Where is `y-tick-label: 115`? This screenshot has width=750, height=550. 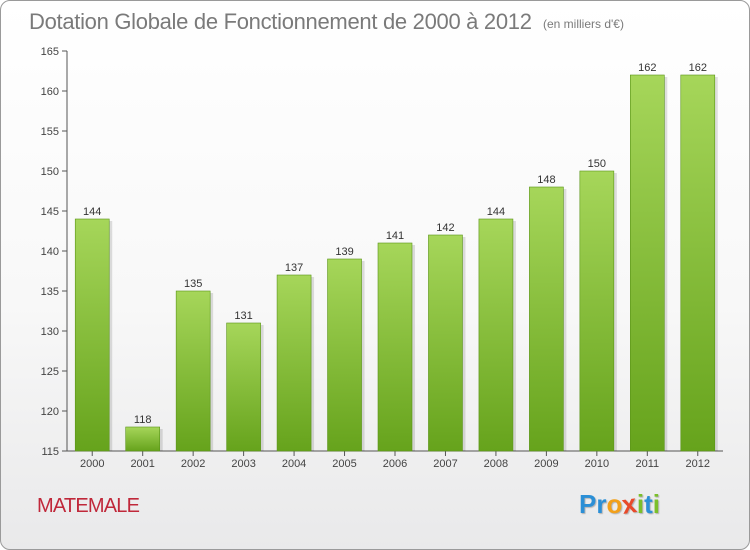 y-tick-label: 115 is located at coordinates (50, 452).